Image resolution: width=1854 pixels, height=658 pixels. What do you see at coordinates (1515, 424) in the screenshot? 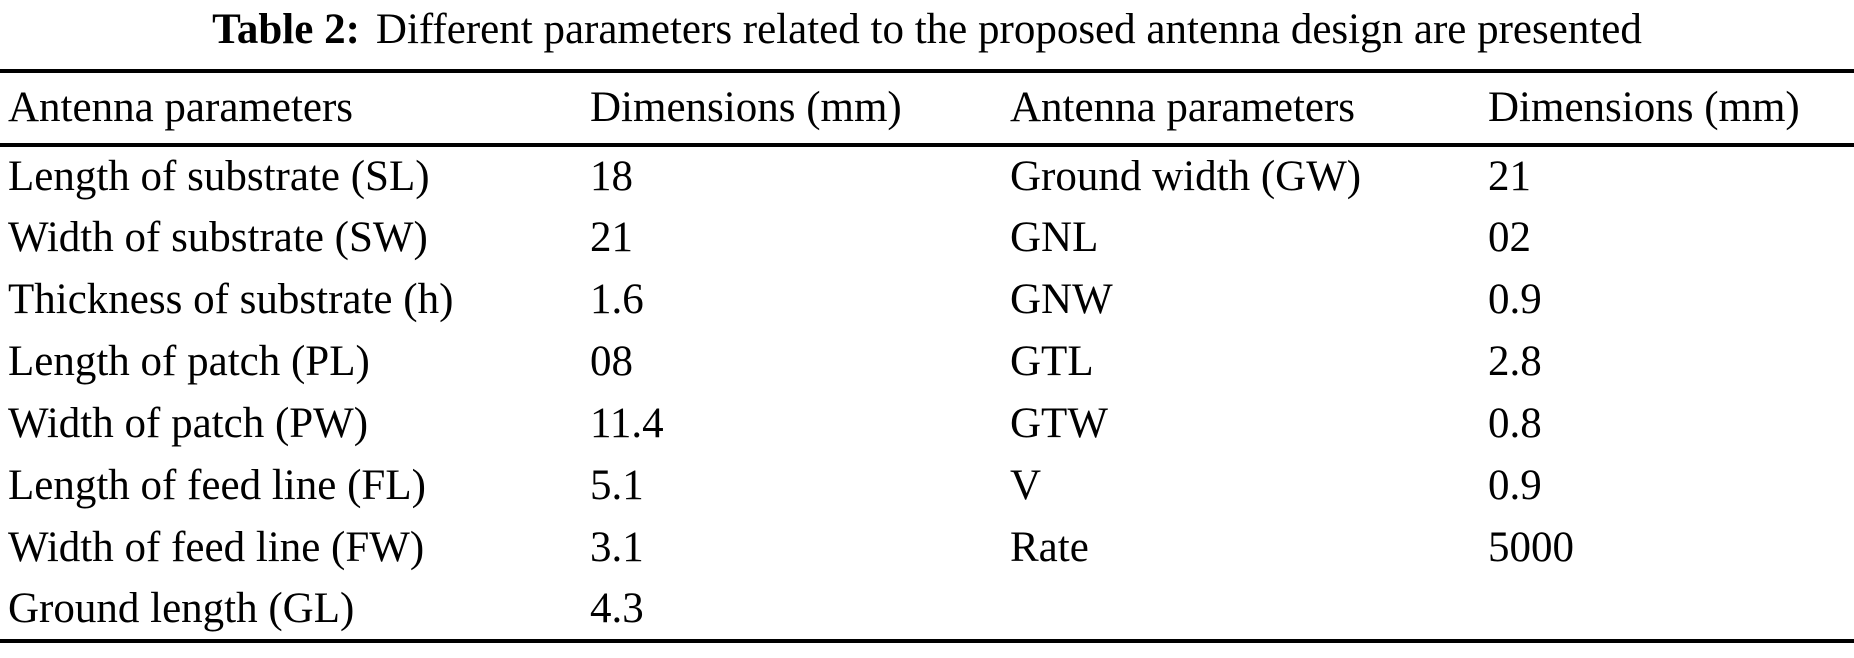
I see `value-cell: 0.8` at bounding box center [1515, 424].